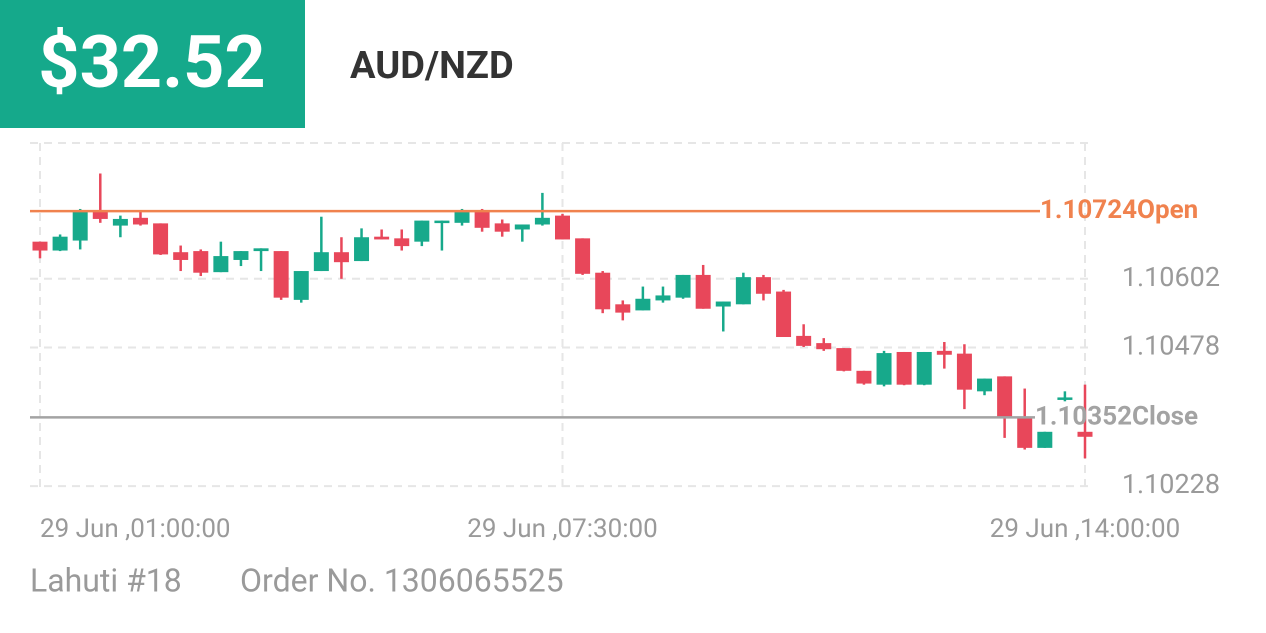  Describe the element at coordinates (432, 66) in the screenshot. I see `symbol: AUD/NZD` at that location.